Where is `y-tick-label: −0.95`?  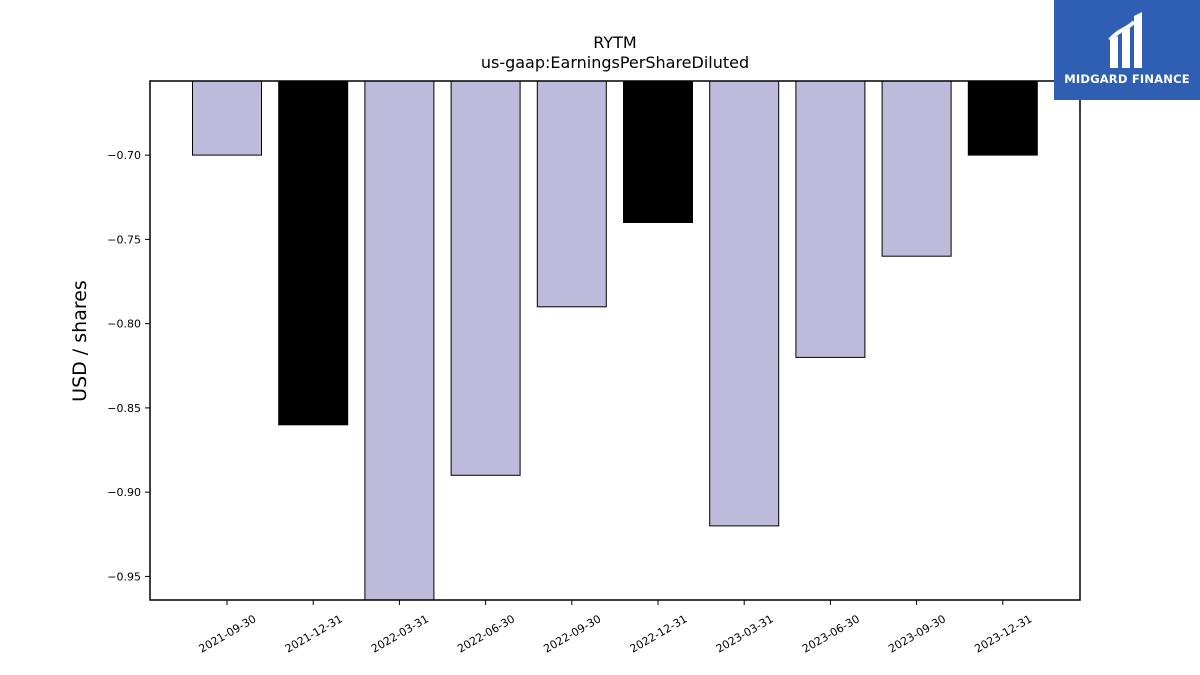 y-tick-label: −0.95 is located at coordinates (124, 576).